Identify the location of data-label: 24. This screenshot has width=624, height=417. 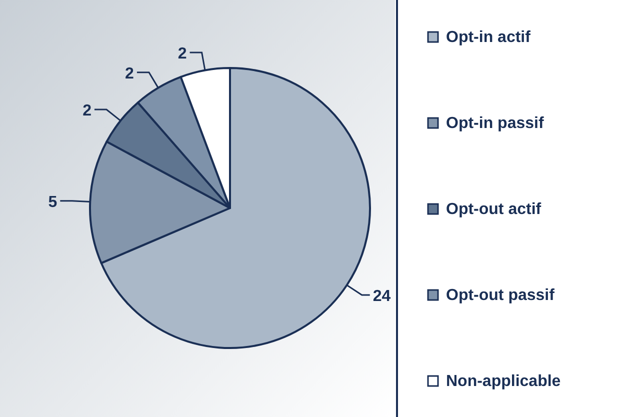
(381, 297).